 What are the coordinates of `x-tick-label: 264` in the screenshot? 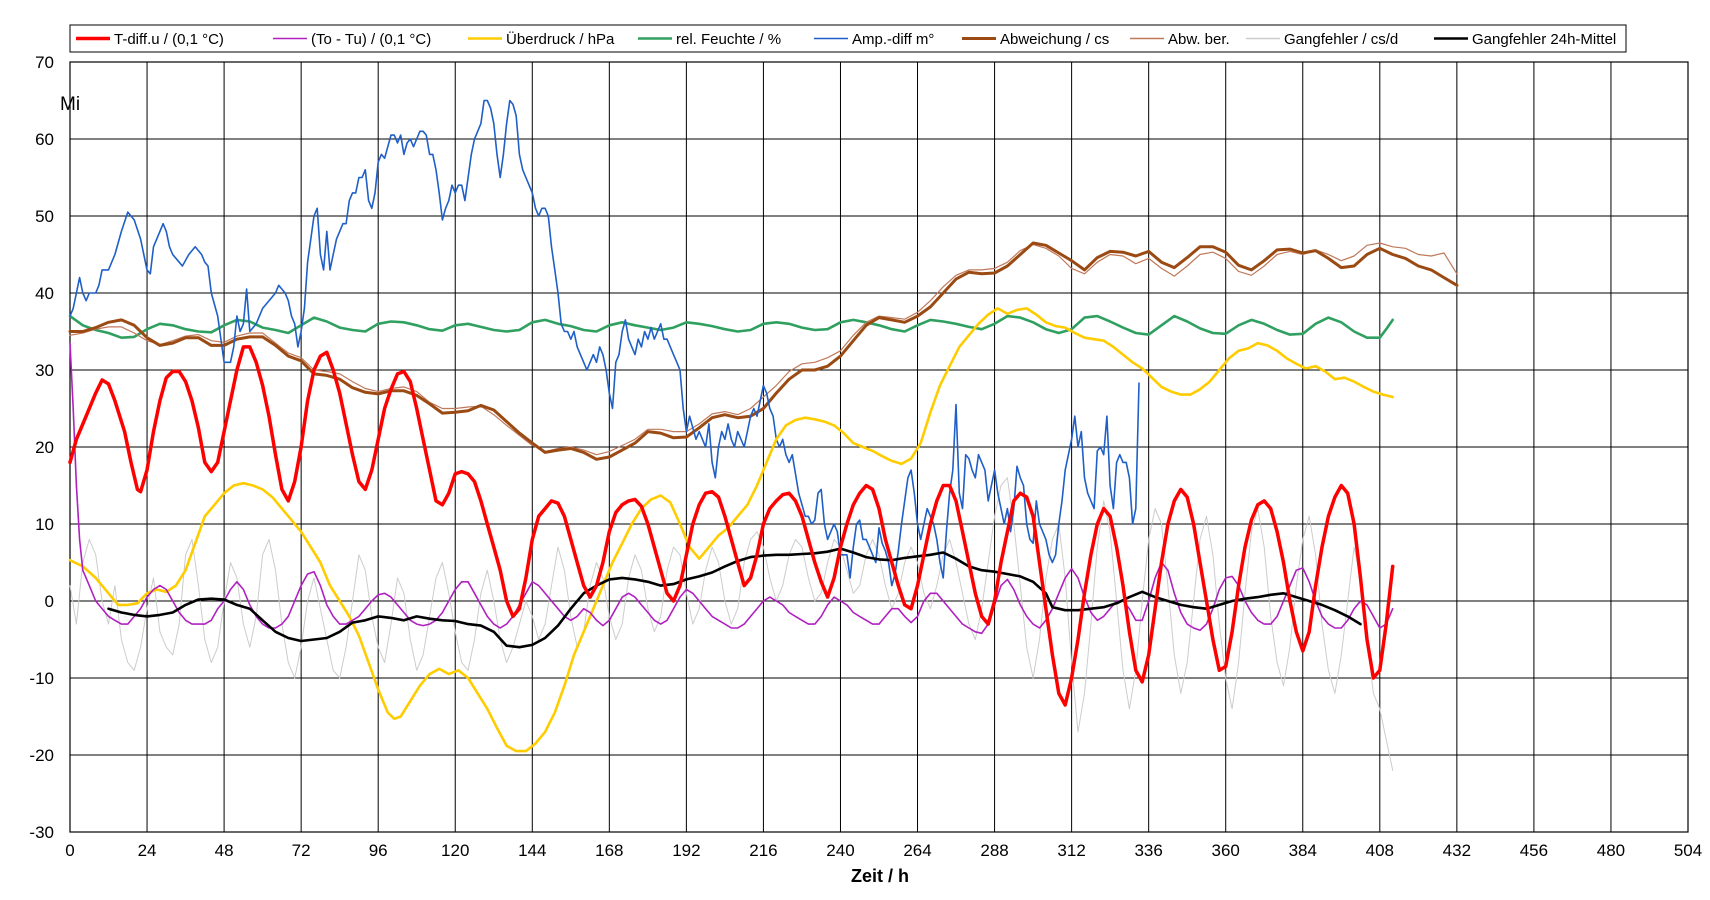 It's located at (917, 850).